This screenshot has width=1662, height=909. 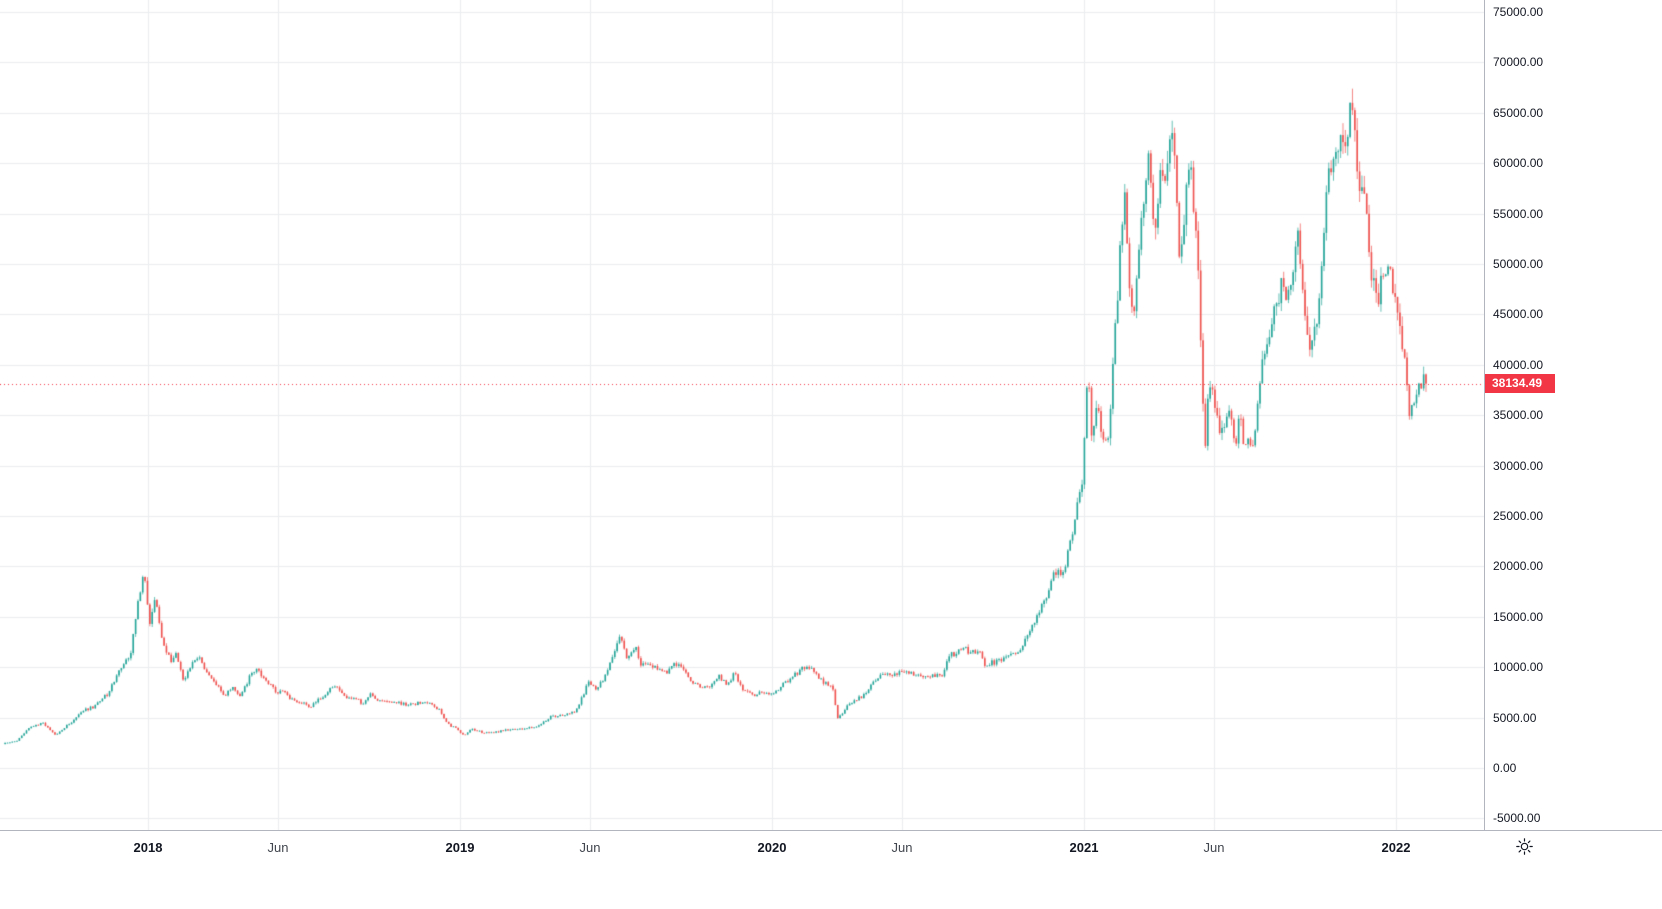 I want to click on price-axis-label: 20000.00, so click(x=1518, y=566).